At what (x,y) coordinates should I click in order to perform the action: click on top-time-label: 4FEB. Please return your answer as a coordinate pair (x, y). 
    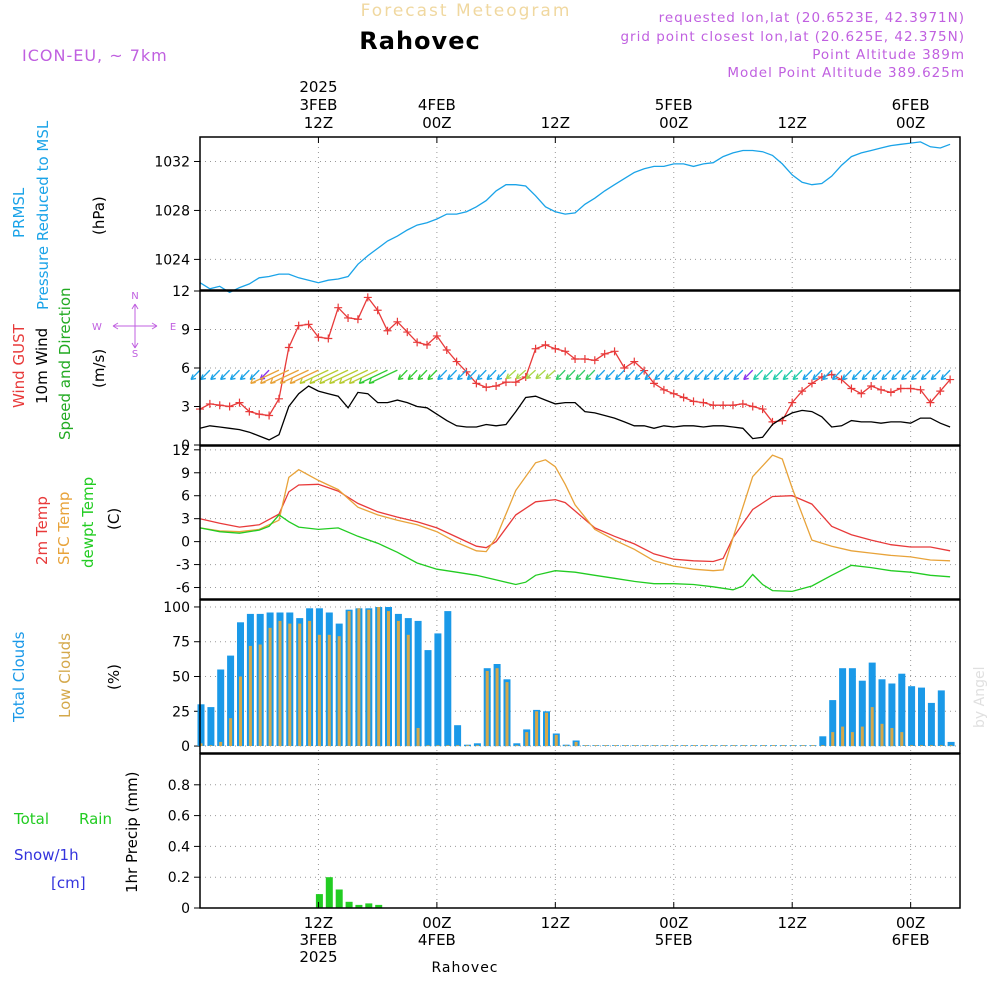
    Looking at the image, I should click on (437, 105).